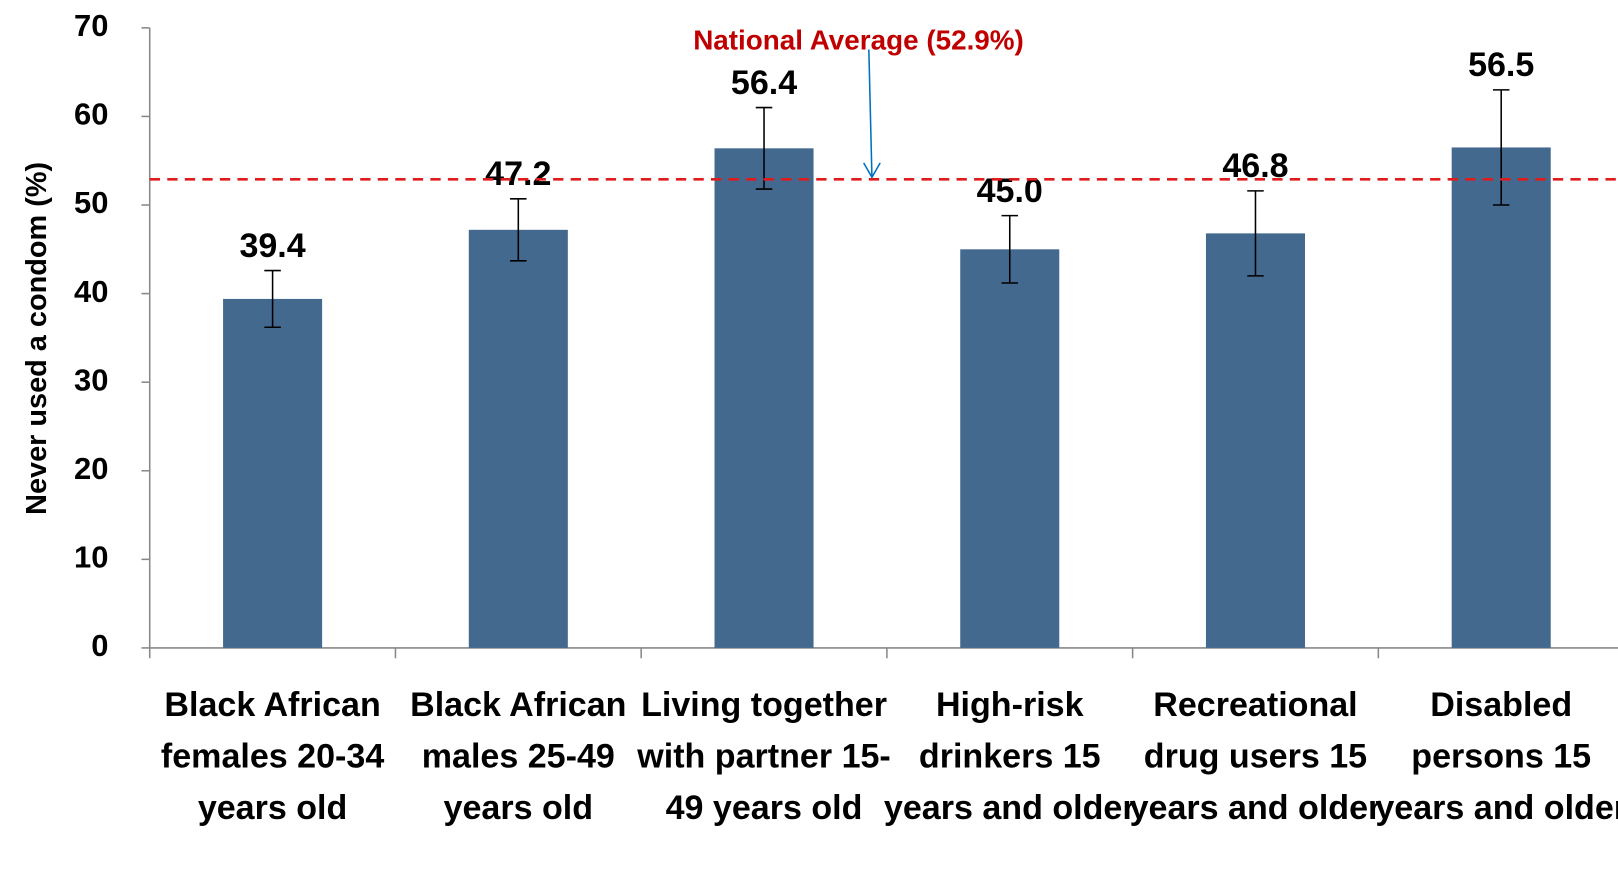 The height and width of the screenshot is (883, 1618). What do you see at coordinates (37, 338) in the screenshot?
I see `y-axis-label: Never used a condom (%)` at bounding box center [37, 338].